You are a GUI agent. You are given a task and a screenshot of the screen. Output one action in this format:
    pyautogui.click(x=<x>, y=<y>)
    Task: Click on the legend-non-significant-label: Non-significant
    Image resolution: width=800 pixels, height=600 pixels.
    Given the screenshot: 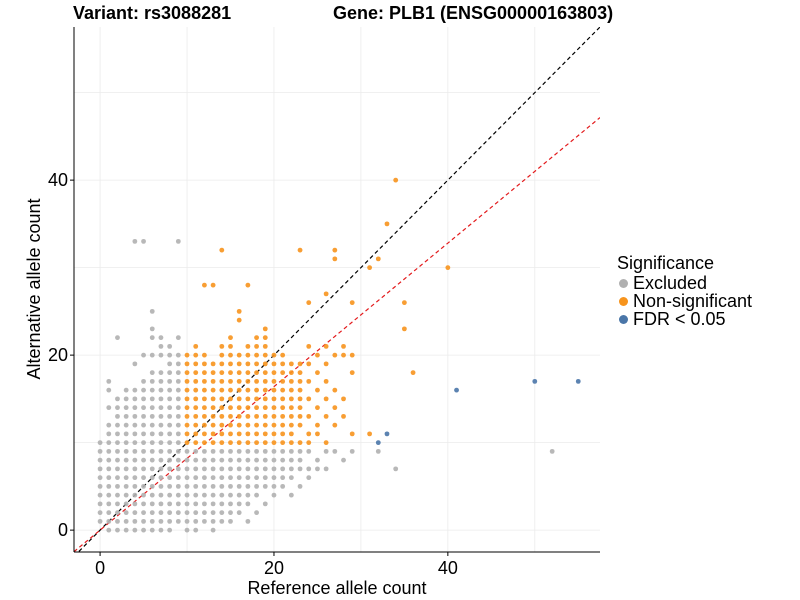 What is the action you would take?
    pyautogui.click(x=693, y=301)
    